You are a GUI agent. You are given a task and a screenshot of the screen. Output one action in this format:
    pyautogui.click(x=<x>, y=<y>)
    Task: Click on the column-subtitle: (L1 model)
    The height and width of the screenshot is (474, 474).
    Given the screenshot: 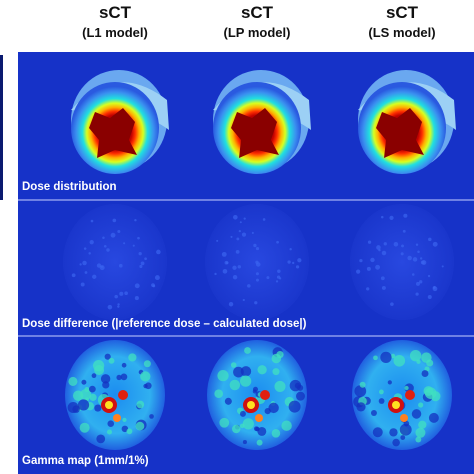 What is the action you would take?
    pyautogui.click(x=115, y=32)
    